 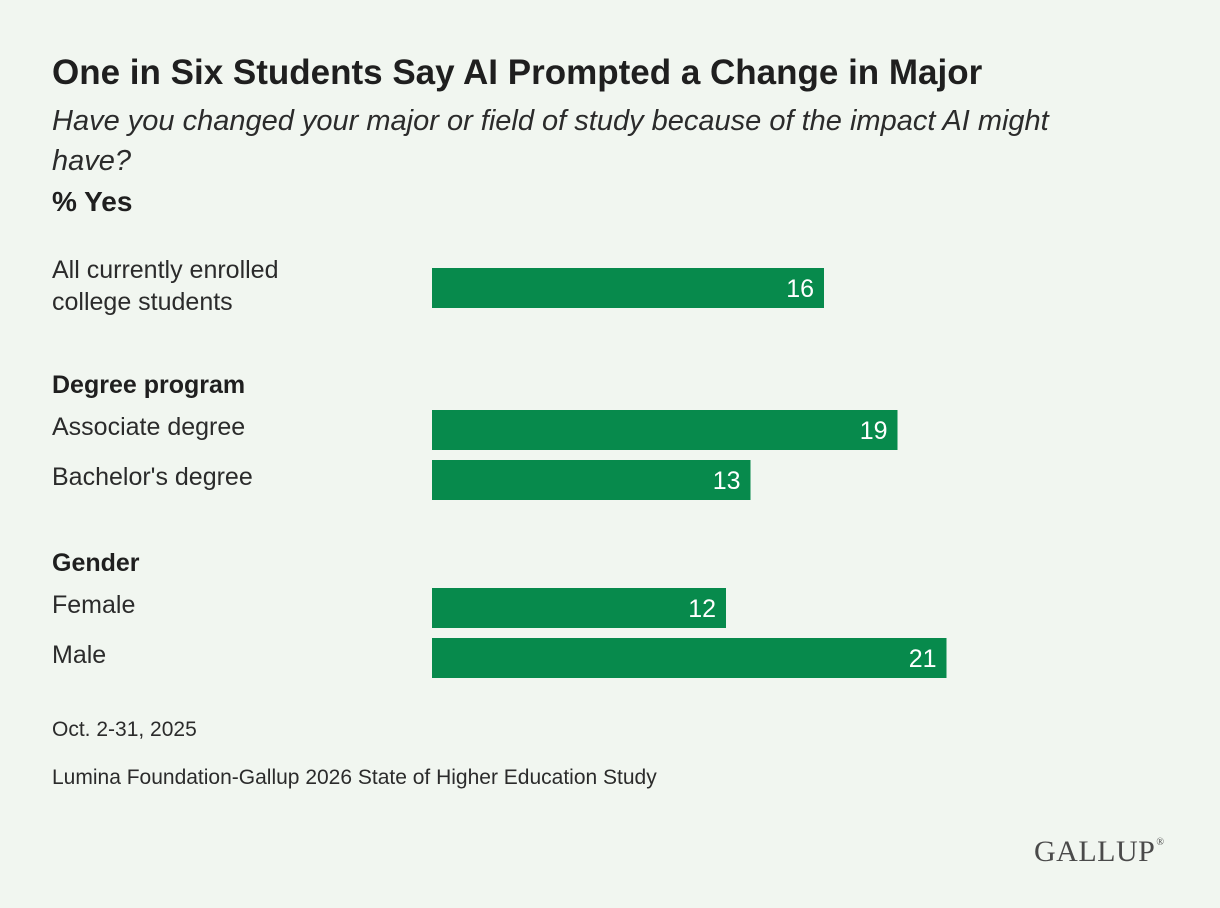 I want to click on measure-label: % Yes, so click(x=92, y=201).